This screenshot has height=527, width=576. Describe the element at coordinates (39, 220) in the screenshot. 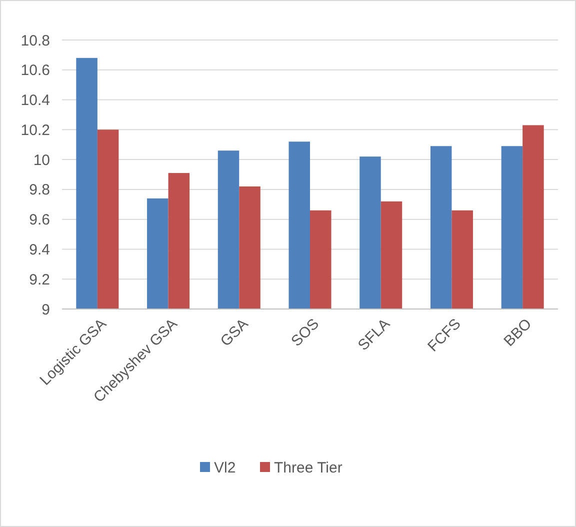

I see `y-tick-label: 9.6` at that location.